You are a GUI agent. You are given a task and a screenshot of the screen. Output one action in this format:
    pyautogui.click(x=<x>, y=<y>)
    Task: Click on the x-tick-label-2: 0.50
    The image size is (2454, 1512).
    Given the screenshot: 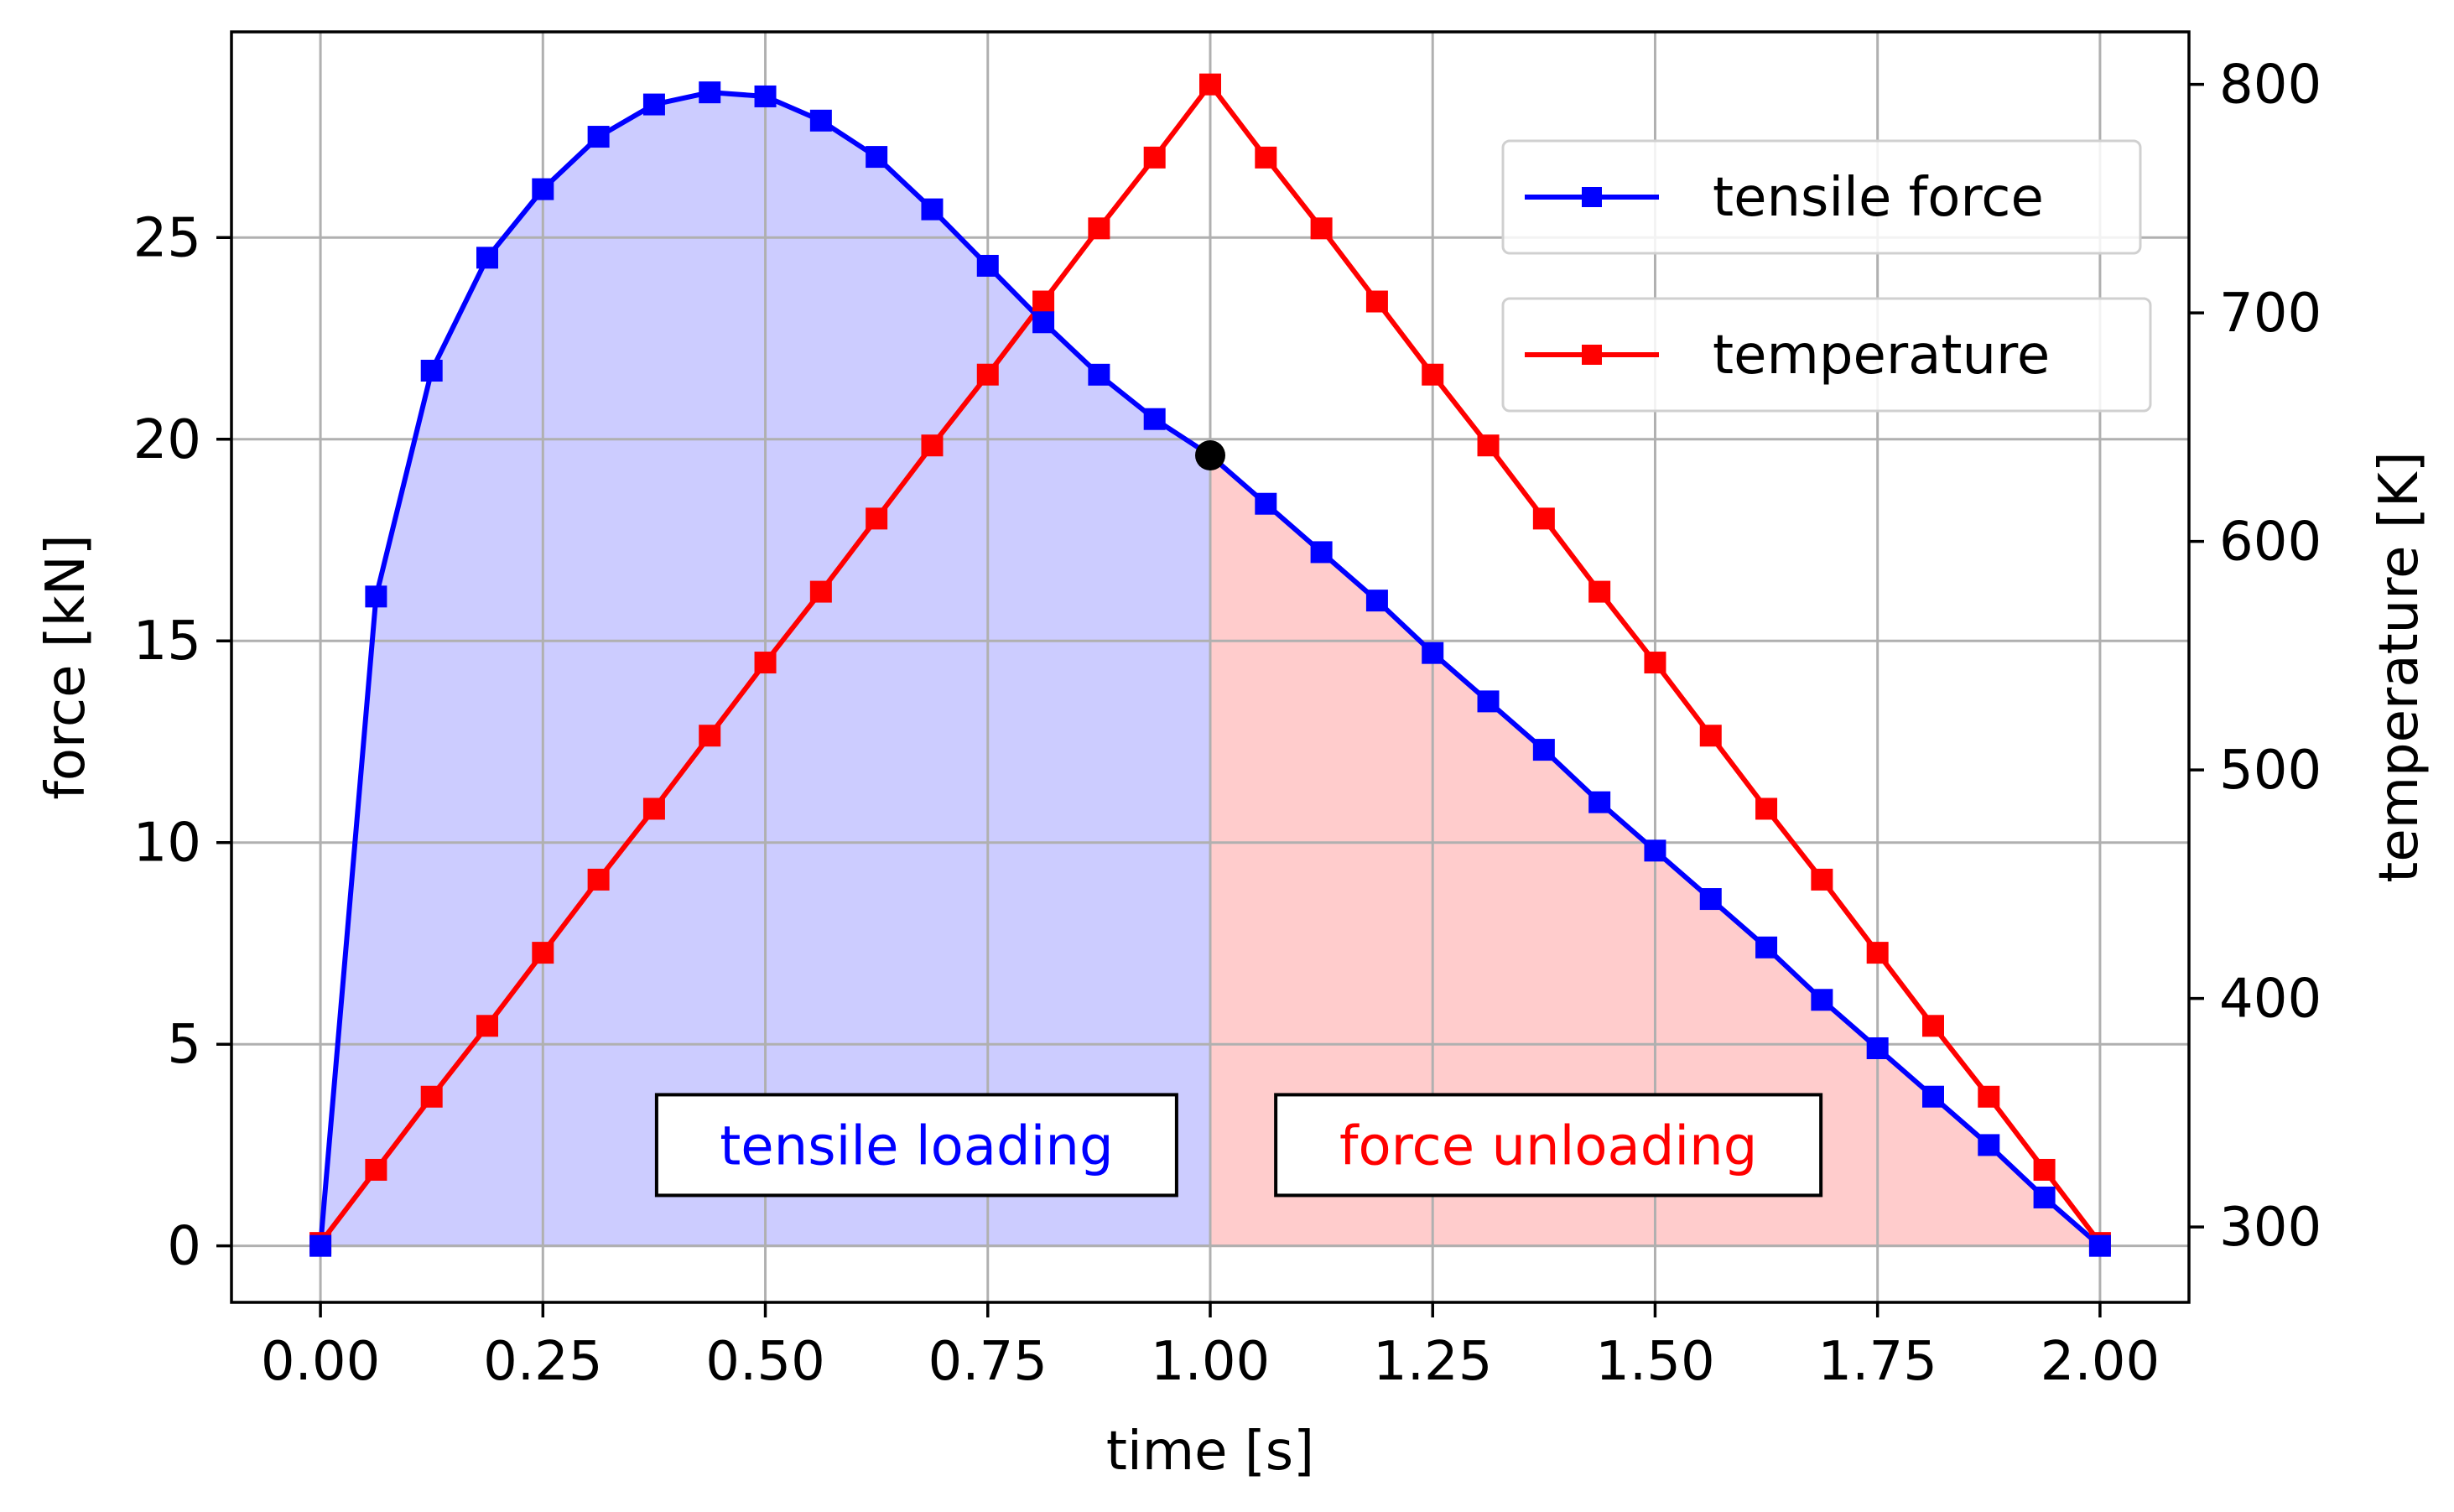 What is the action you would take?
    pyautogui.click(x=765, y=1362)
    